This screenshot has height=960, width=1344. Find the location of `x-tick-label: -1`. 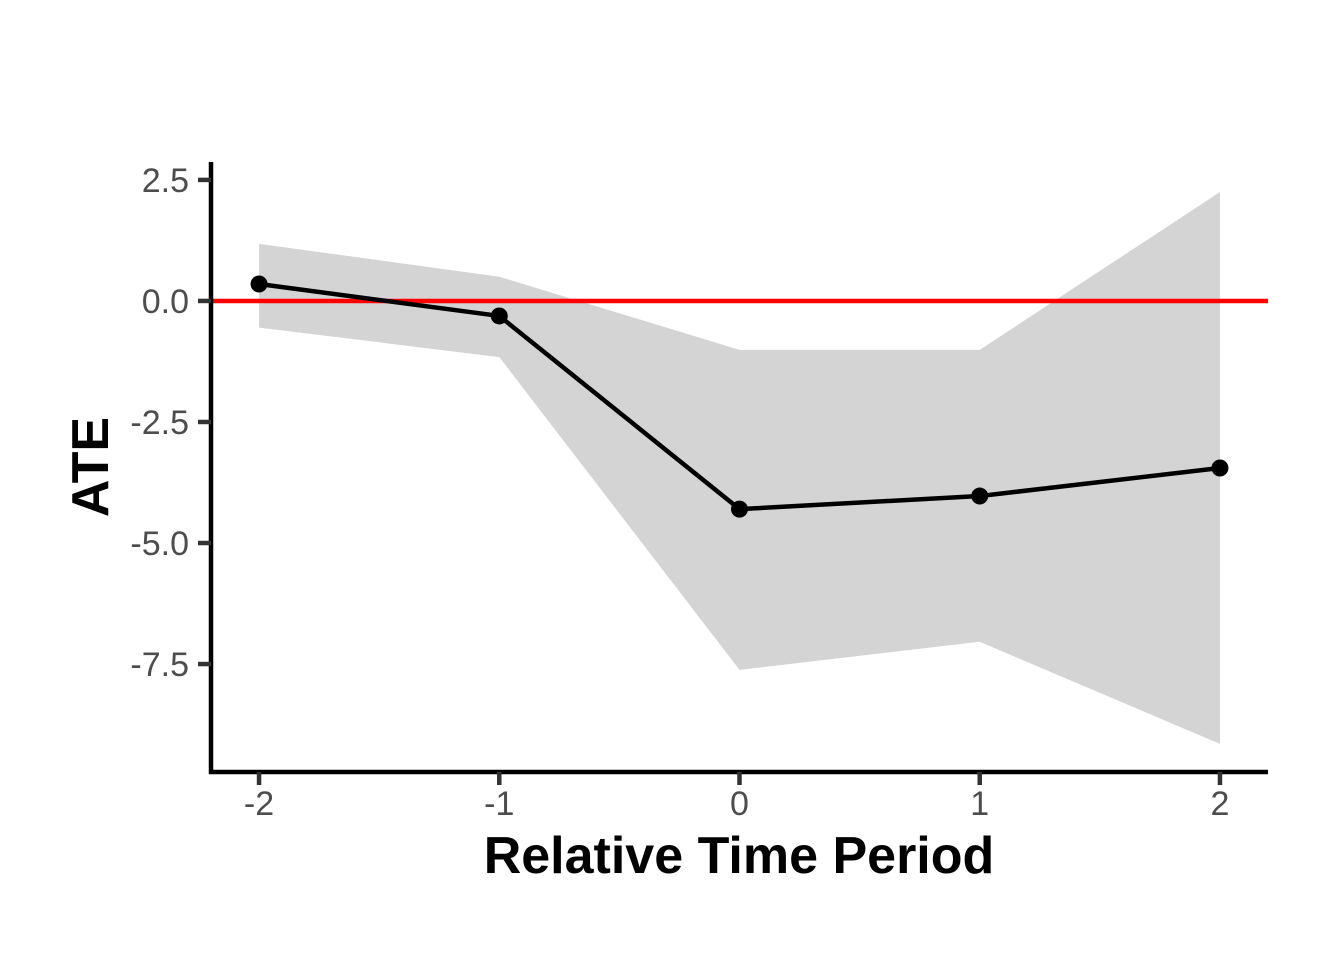

x-tick-label: -1 is located at coordinates (499, 804).